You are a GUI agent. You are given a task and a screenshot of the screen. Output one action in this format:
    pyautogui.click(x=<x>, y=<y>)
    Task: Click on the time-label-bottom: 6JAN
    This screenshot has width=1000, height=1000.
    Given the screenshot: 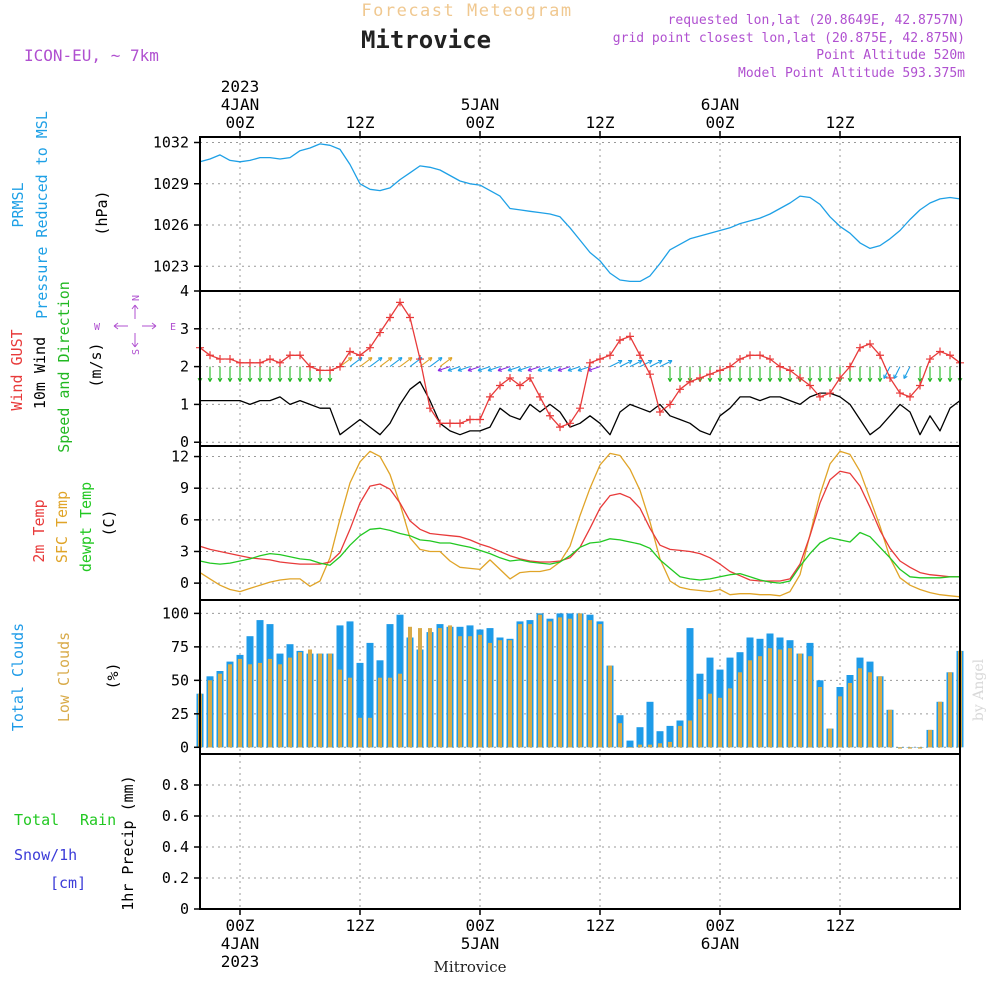 What is the action you would take?
    pyautogui.click(x=720, y=943)
    